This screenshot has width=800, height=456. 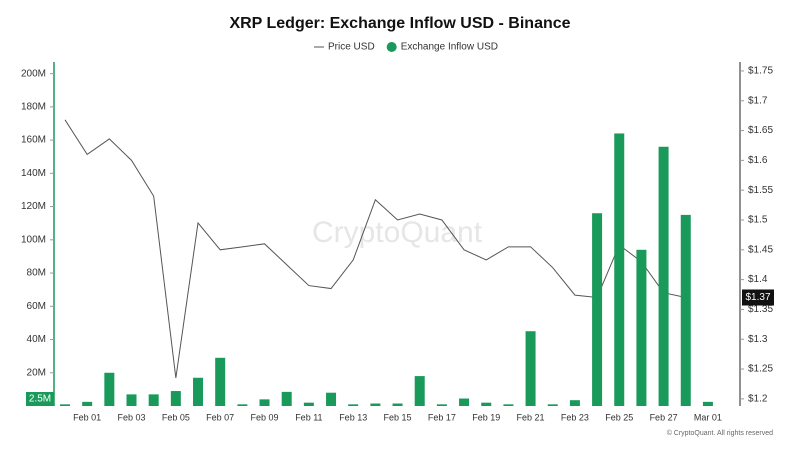 I want to click on y-tick-label: 80M, so click(x=36, y=273).